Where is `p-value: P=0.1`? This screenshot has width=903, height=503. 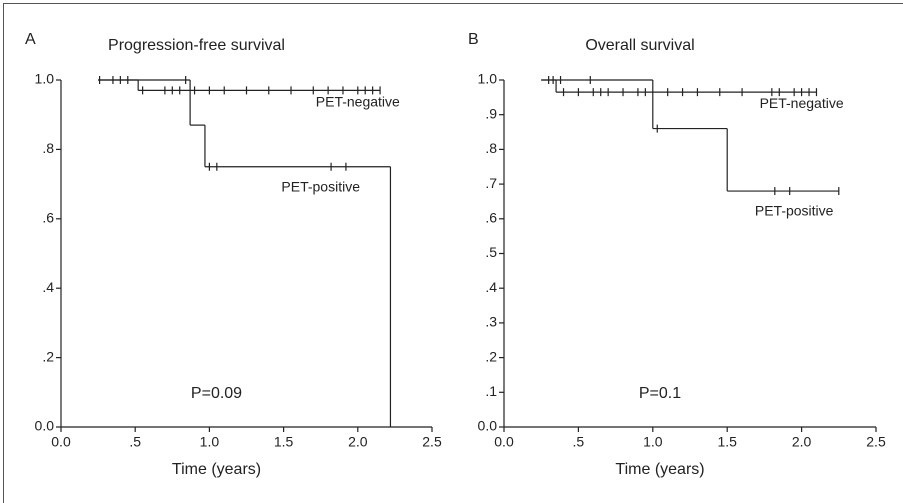 p-value: P=0.1 is located at coordinates (660, 393).